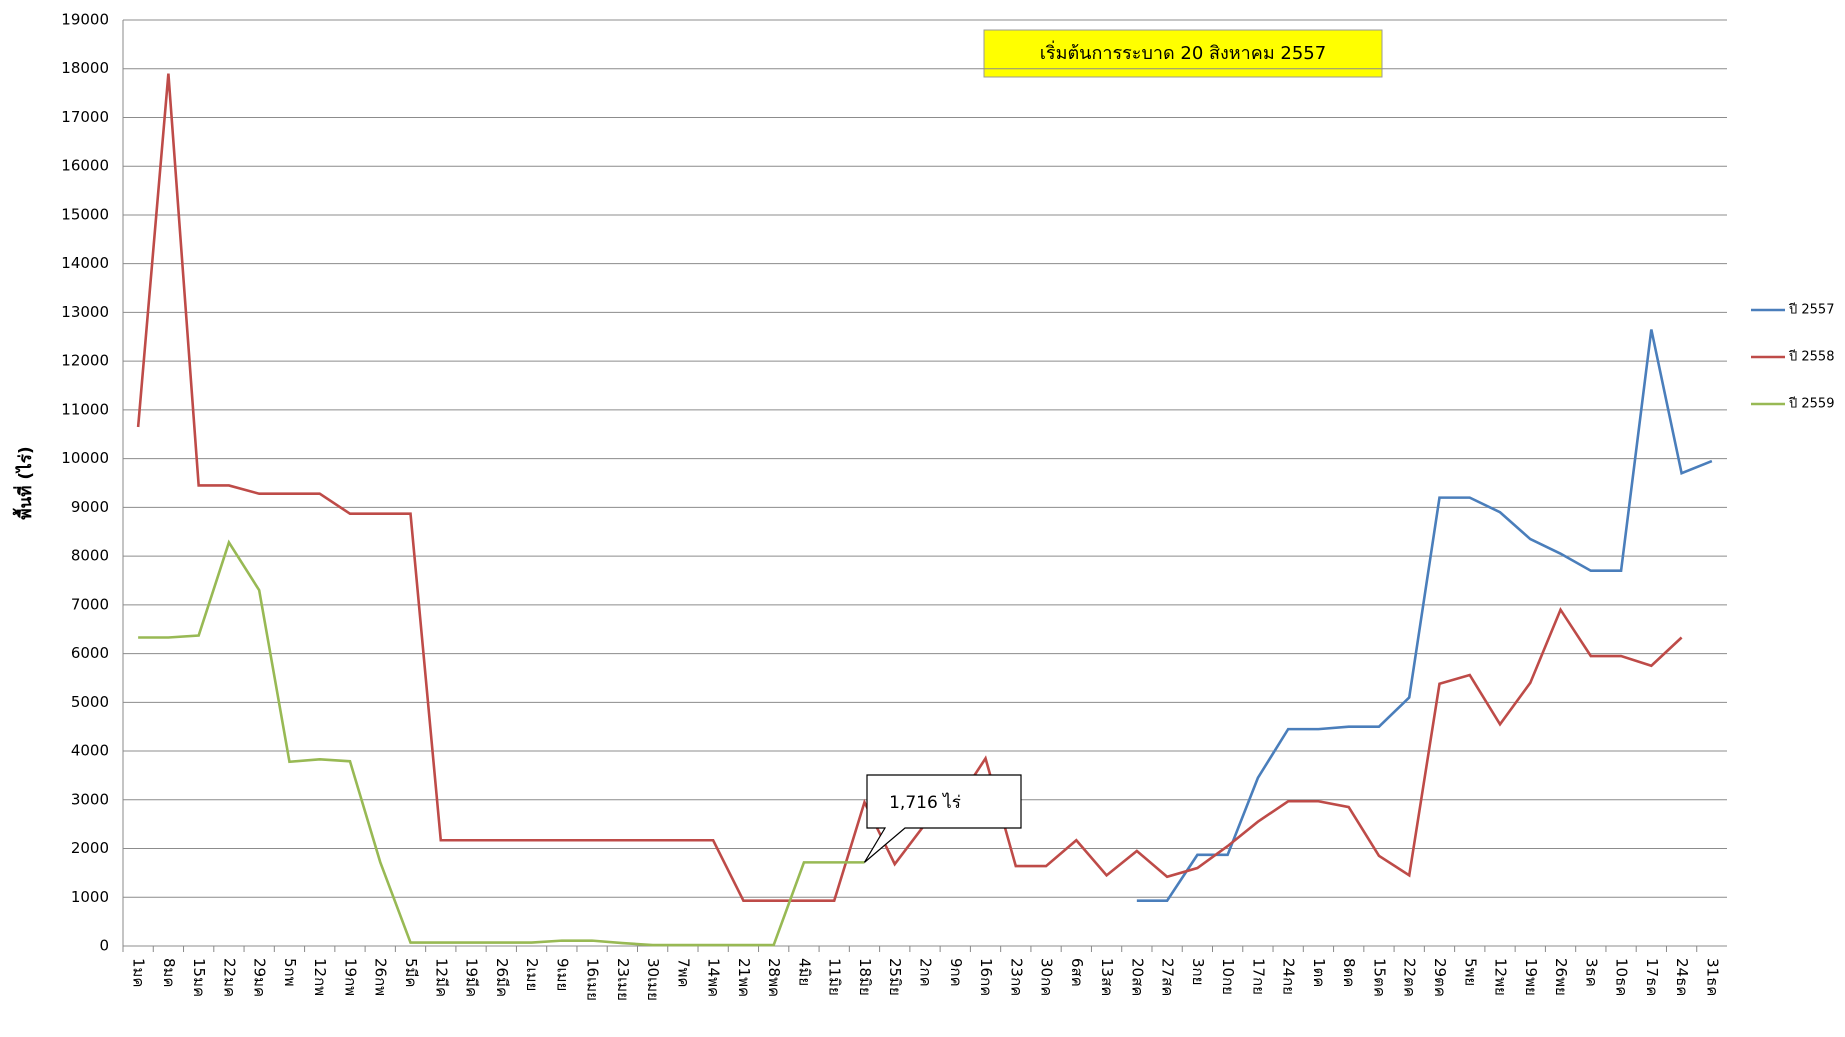 The width and height of the screenshot is (1845, 1037). What do you see at coordinates (1652, 977) in the screenshot?
I see `x-tick-label: 17ธค` at bounding box center [1652, 977].